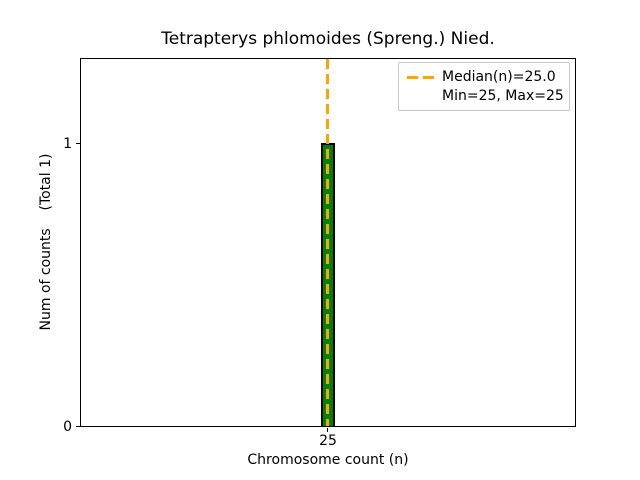 The image size is (640, 480). I want to click on y-tick-label-0: 0, so click(67, 427).